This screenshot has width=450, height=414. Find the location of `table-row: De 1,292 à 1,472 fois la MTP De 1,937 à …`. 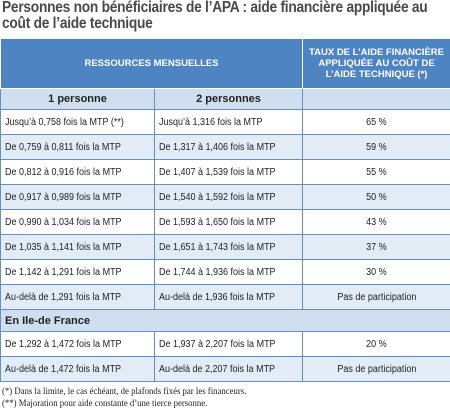

table-row: De 1,292 à 1,472 fois la MTP De 1,937 à … is located at coordinates (225, 344).